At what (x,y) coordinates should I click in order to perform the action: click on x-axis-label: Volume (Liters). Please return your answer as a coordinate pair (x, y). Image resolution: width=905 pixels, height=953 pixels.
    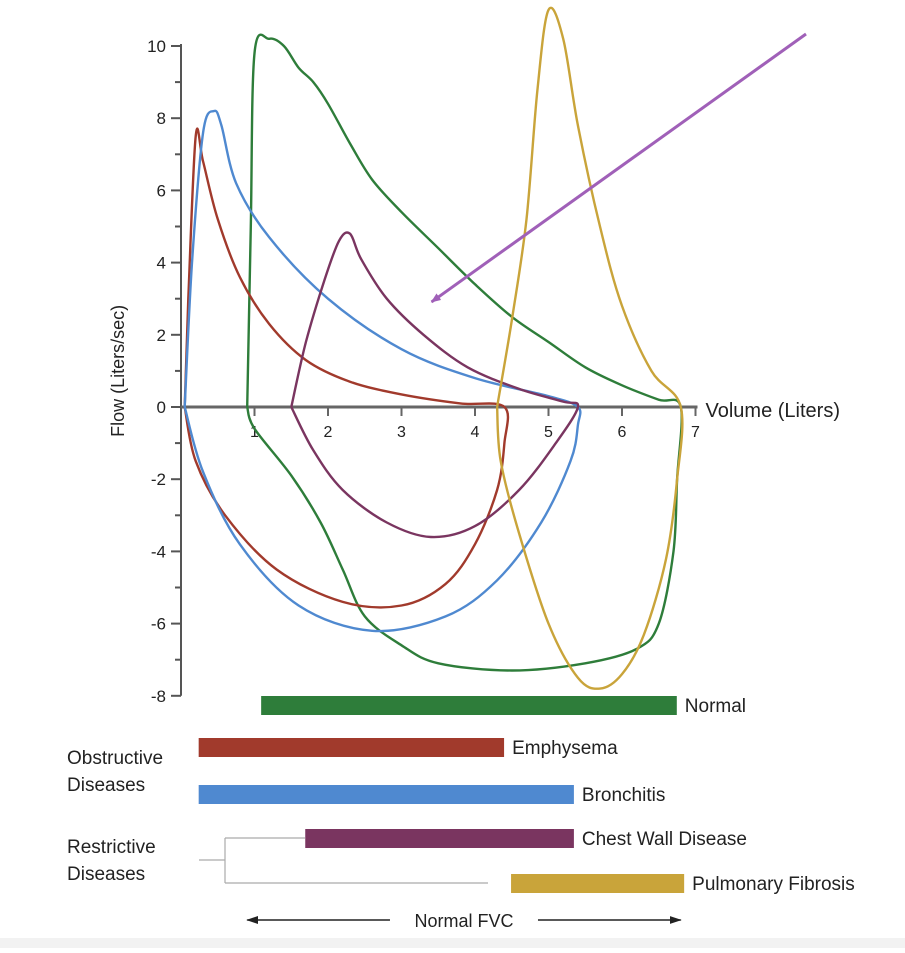
    Looking at the image, I should click on (773, 411).